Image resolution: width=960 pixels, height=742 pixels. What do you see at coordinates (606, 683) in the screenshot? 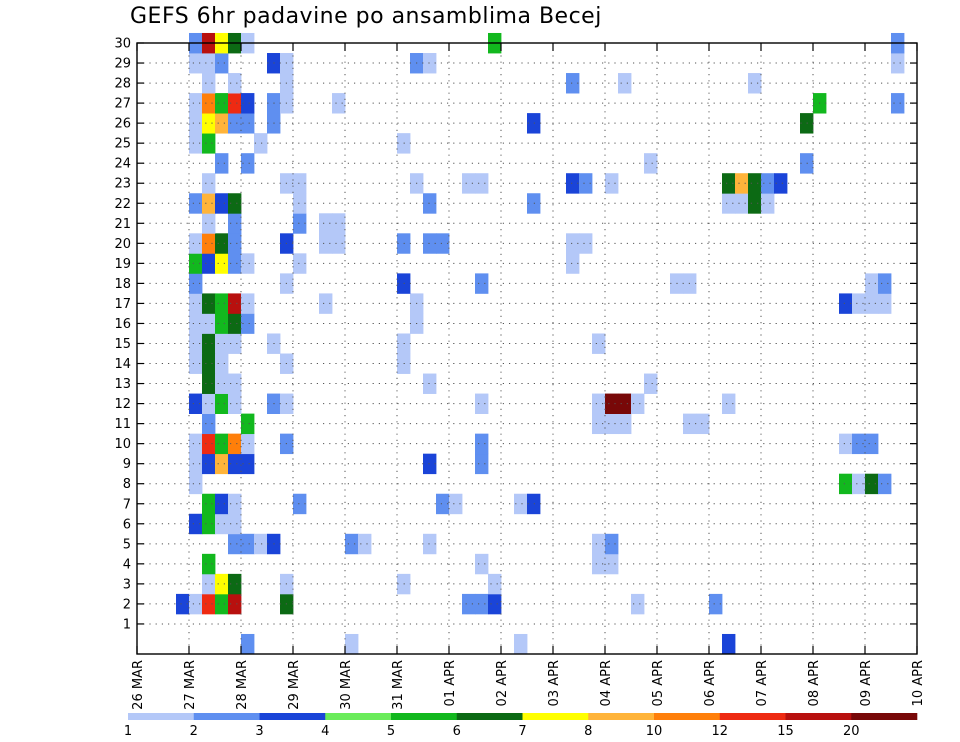
I see `x-tick-label: 04 APR` at bounding box center [606, 683].